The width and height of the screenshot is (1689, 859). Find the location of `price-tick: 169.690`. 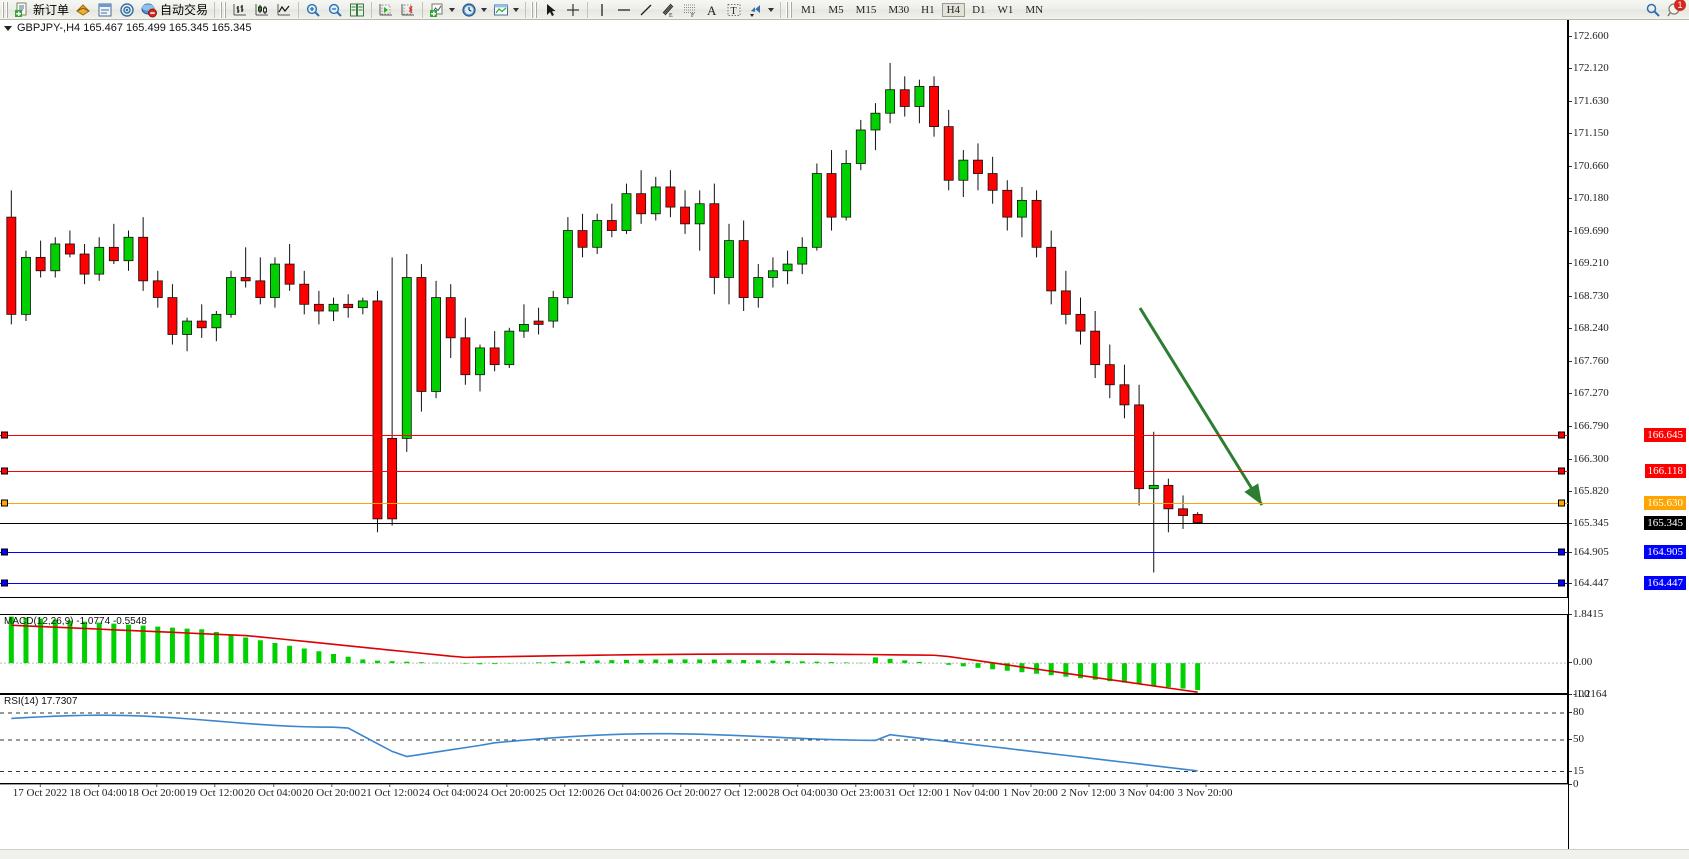

price-tick: 169.690 is located at coordinates (1589, 231).